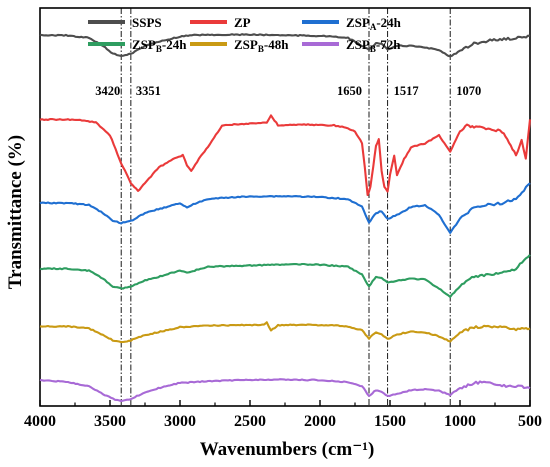 The width and height of the screenshot is (550, 467). I want to click on peak-label-3420: 3420, so click(107, 91).